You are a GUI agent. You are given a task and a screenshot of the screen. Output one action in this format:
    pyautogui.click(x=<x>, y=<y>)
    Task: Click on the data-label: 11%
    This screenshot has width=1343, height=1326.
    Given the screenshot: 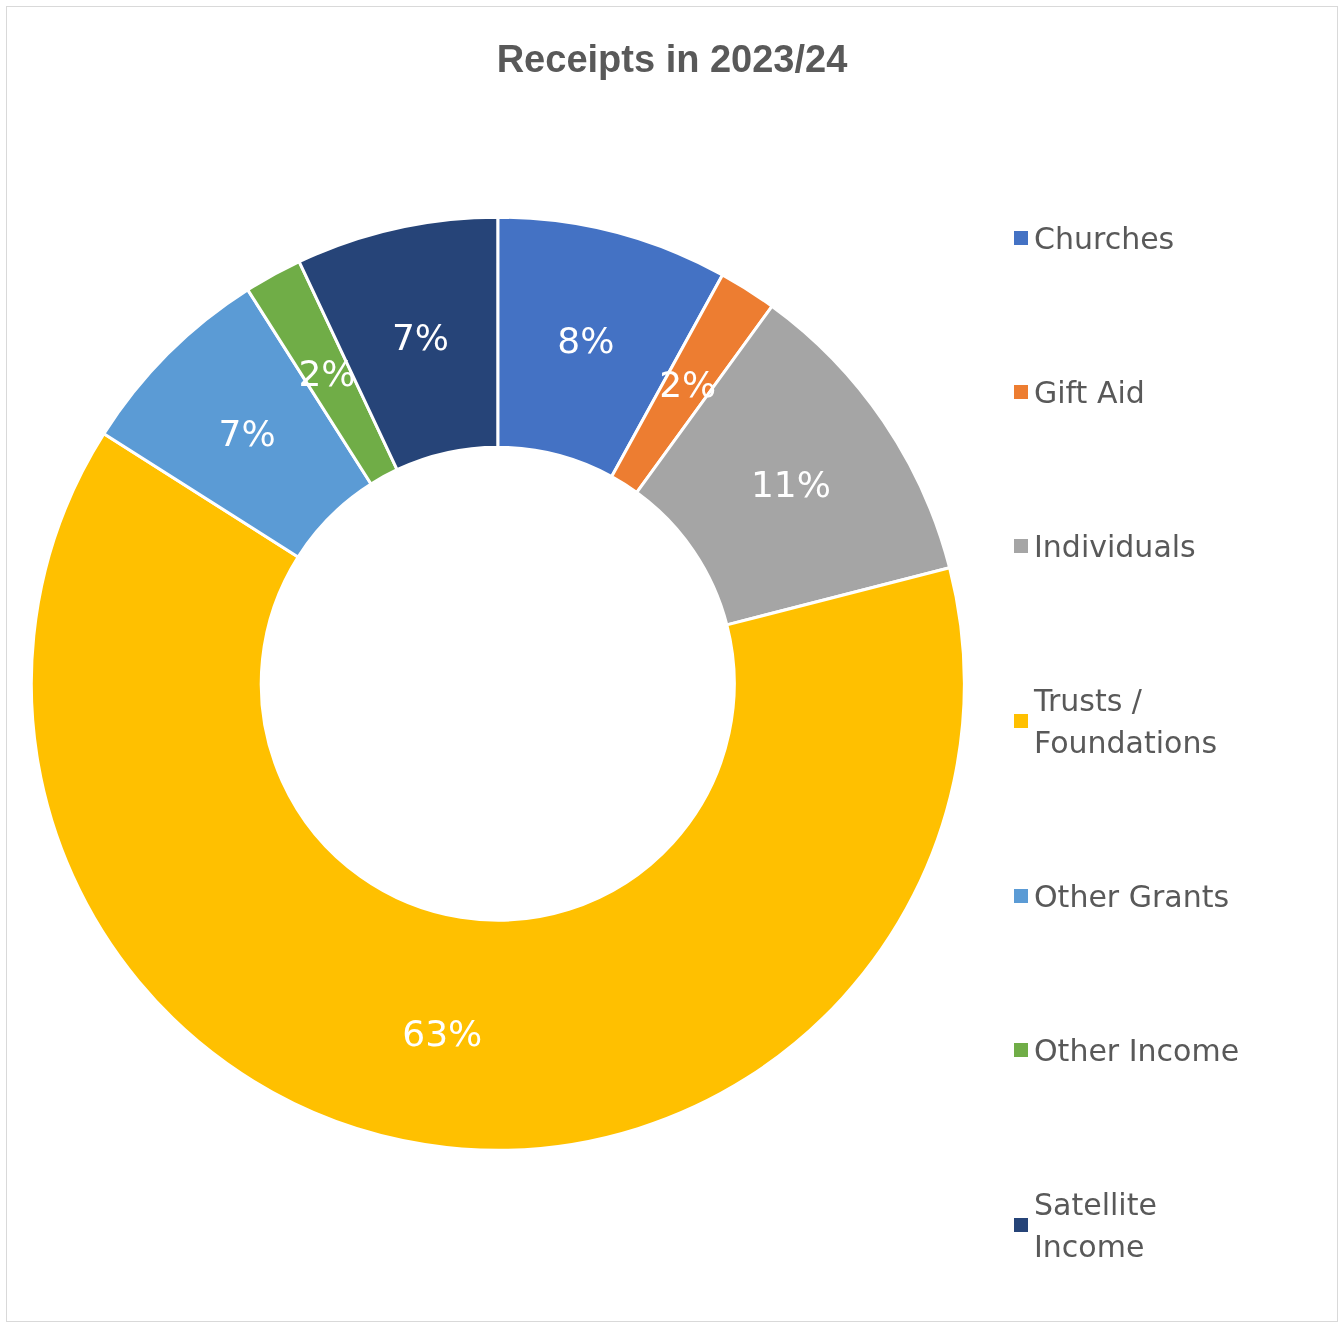 What is the action you would take?
    pyautogui.click(x=790, y=484)
    